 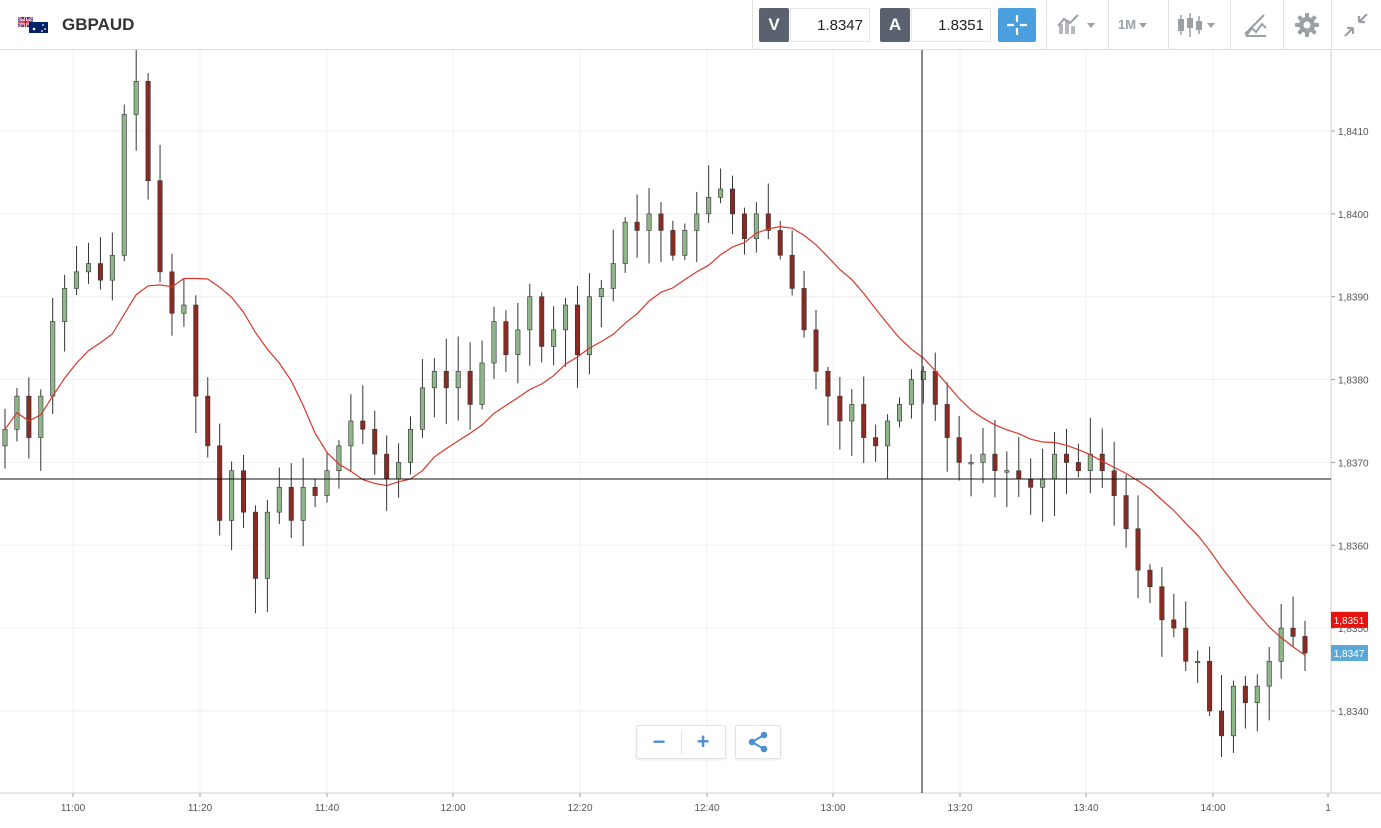 What do you see at coordinates (1127, 24) in the screenshot?
I see `timeframe-label: 1M` at bounding box center [1127, 24].